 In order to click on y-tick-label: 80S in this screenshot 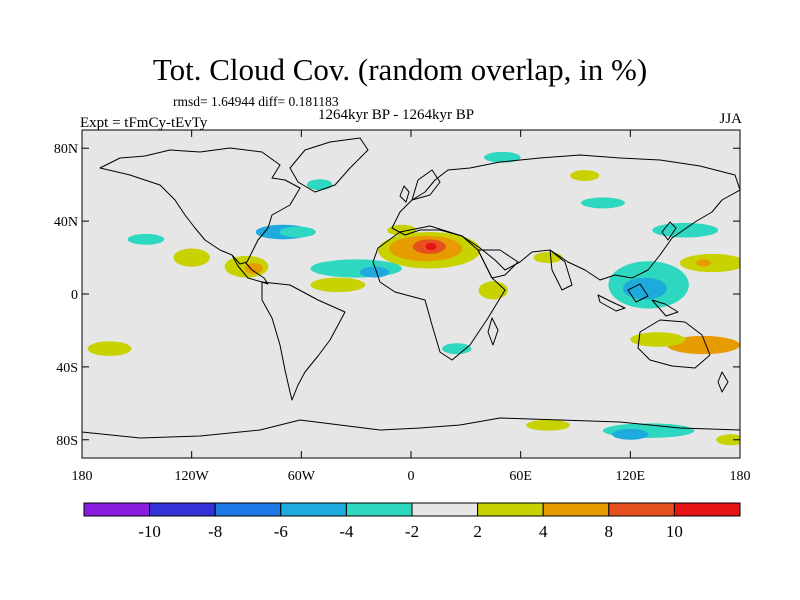, I will do `click(67, 441)`.